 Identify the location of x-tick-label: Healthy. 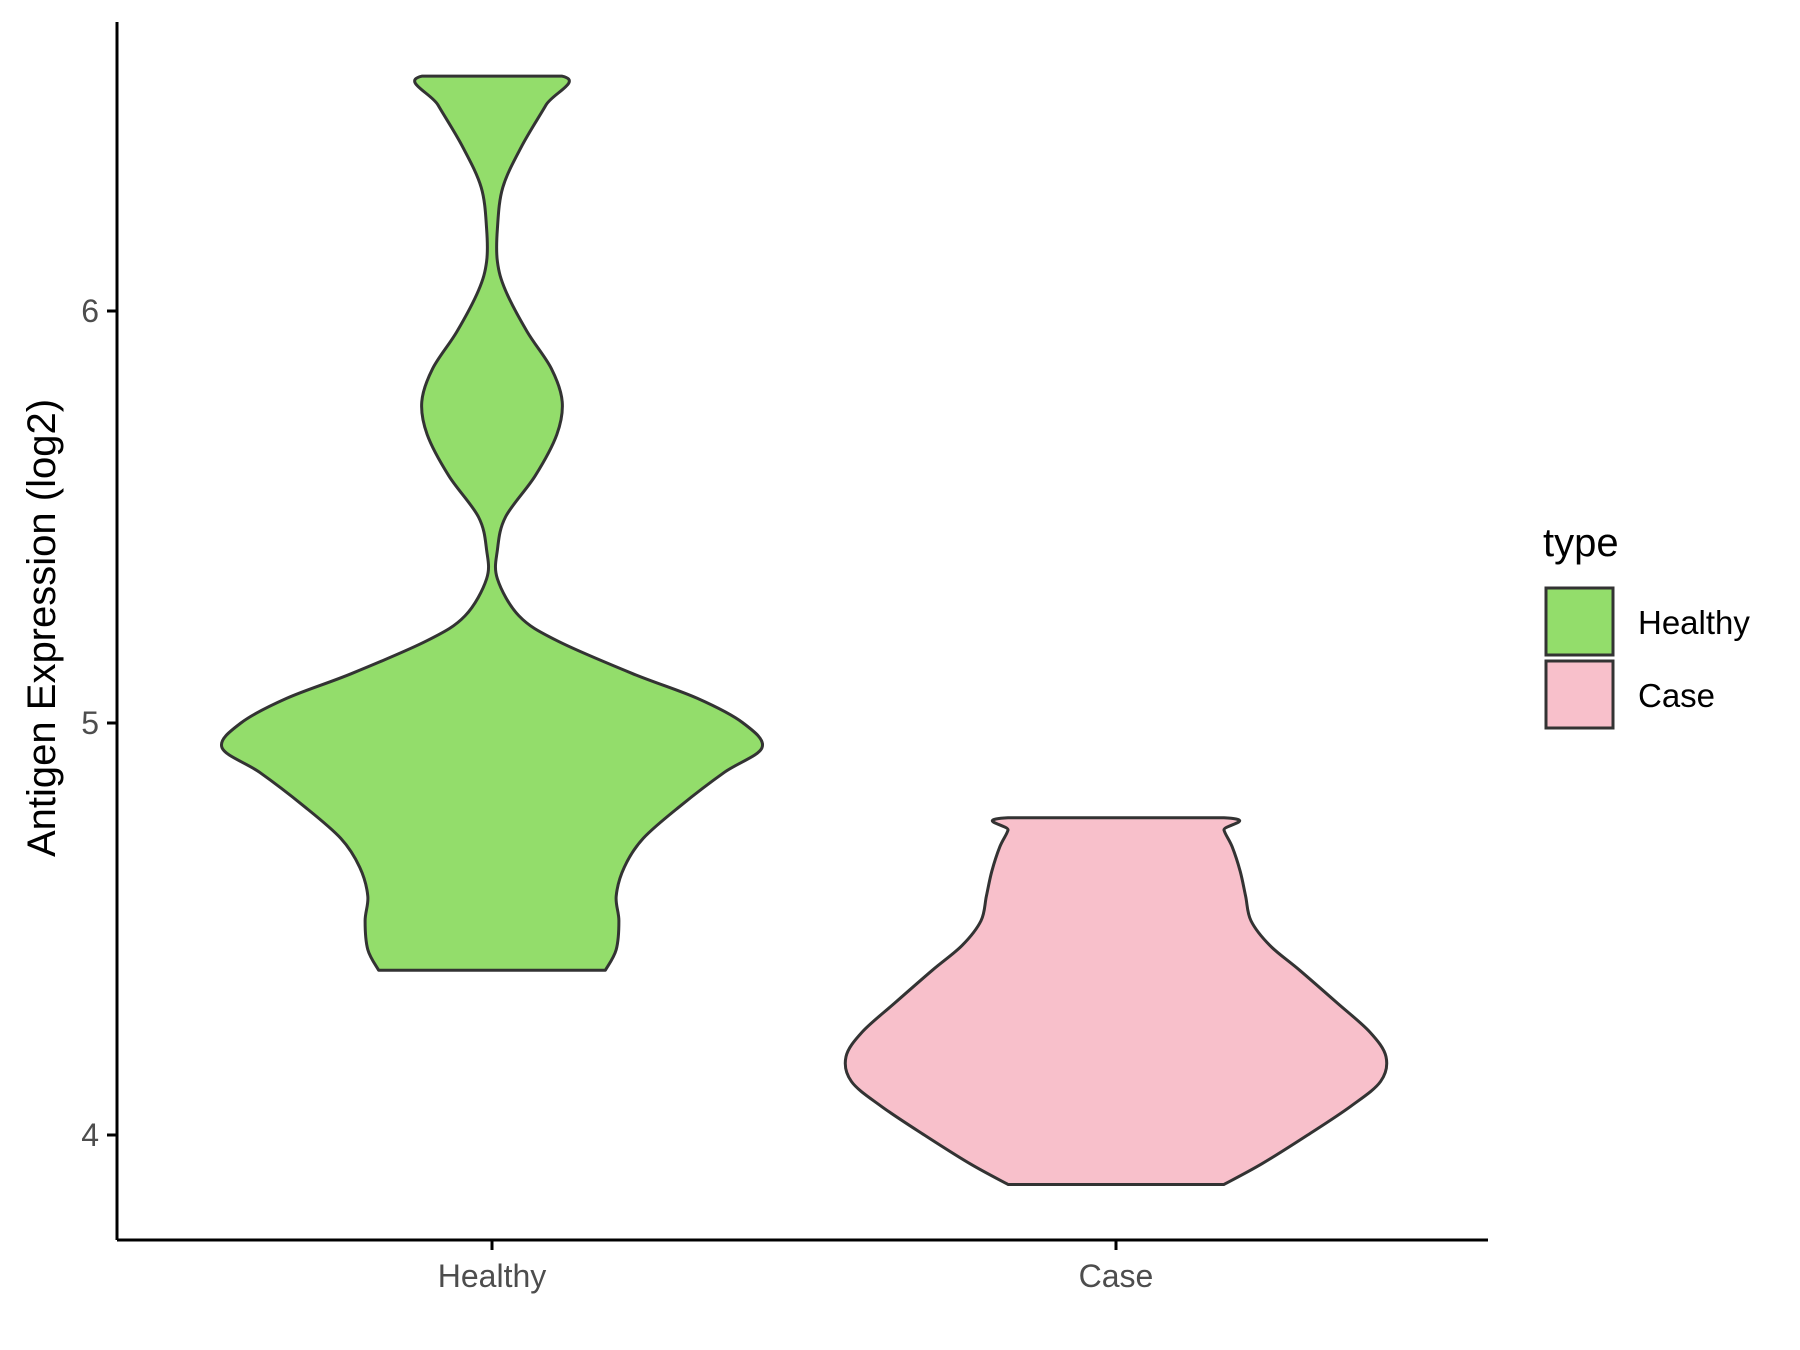
(492, 1276).